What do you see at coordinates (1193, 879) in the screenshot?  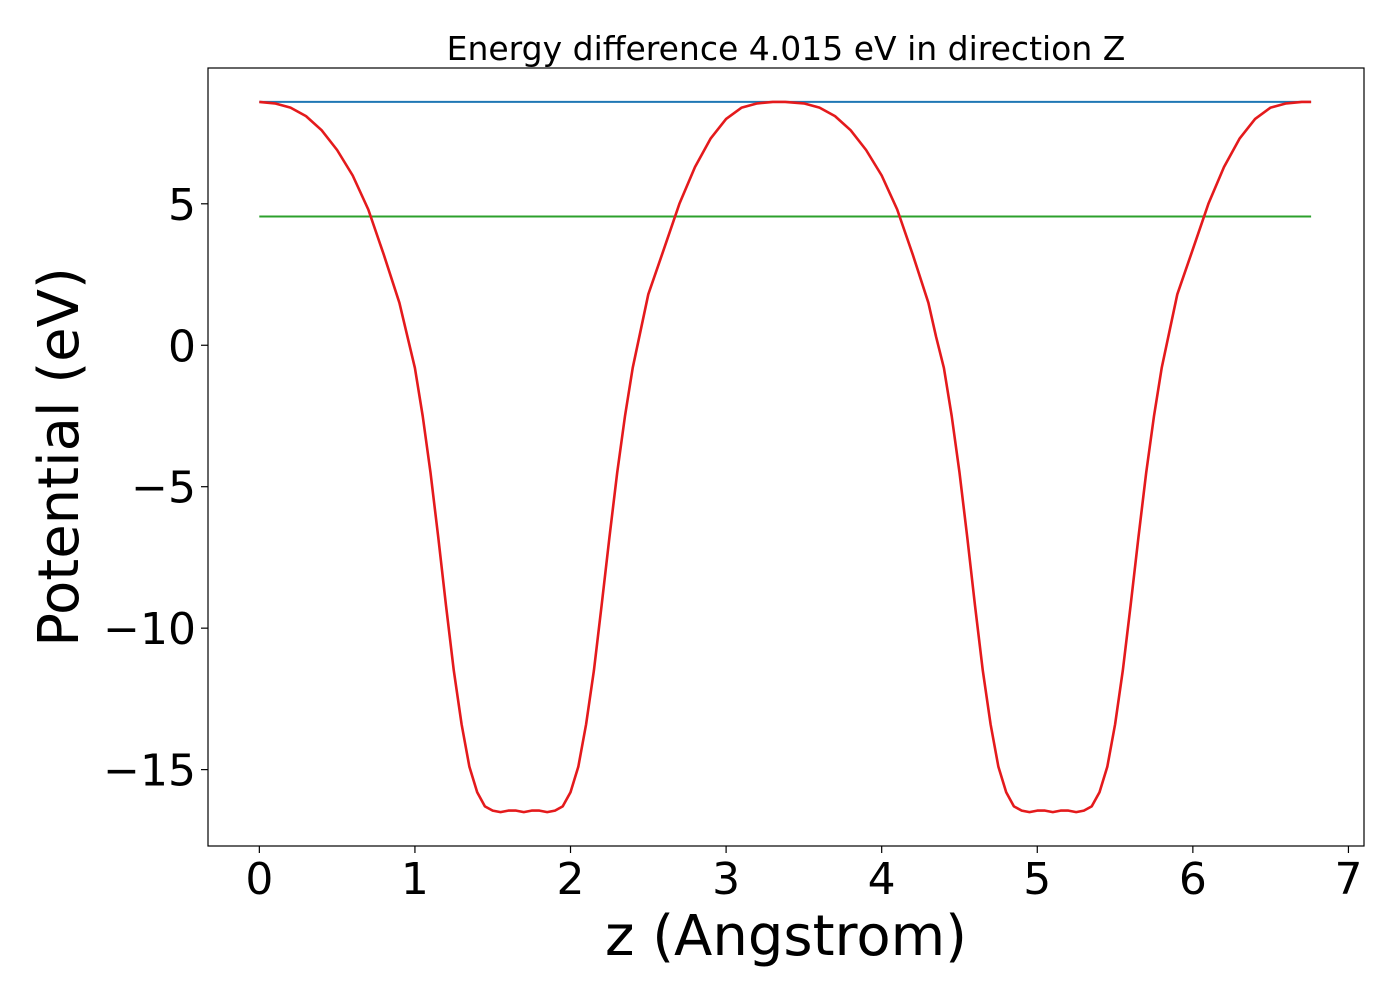 I see `x-tick-label: 6` at bounding box center [1193, 879].